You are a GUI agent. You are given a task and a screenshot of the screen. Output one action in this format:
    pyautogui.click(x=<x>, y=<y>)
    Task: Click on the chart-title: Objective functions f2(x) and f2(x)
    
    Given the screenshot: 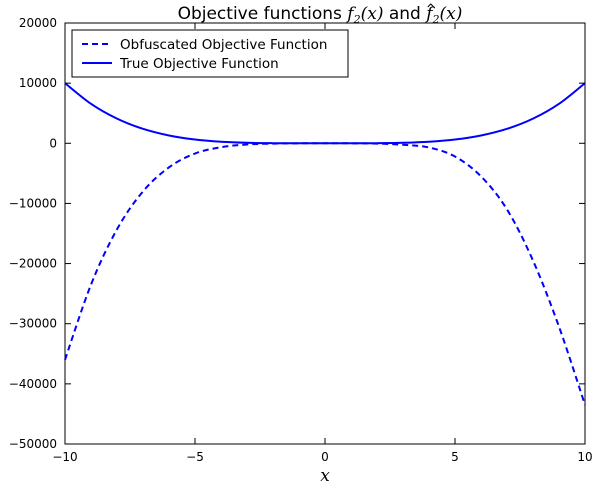 What is the action you would take?
    pyautogui.click(x=320, y=15)
    